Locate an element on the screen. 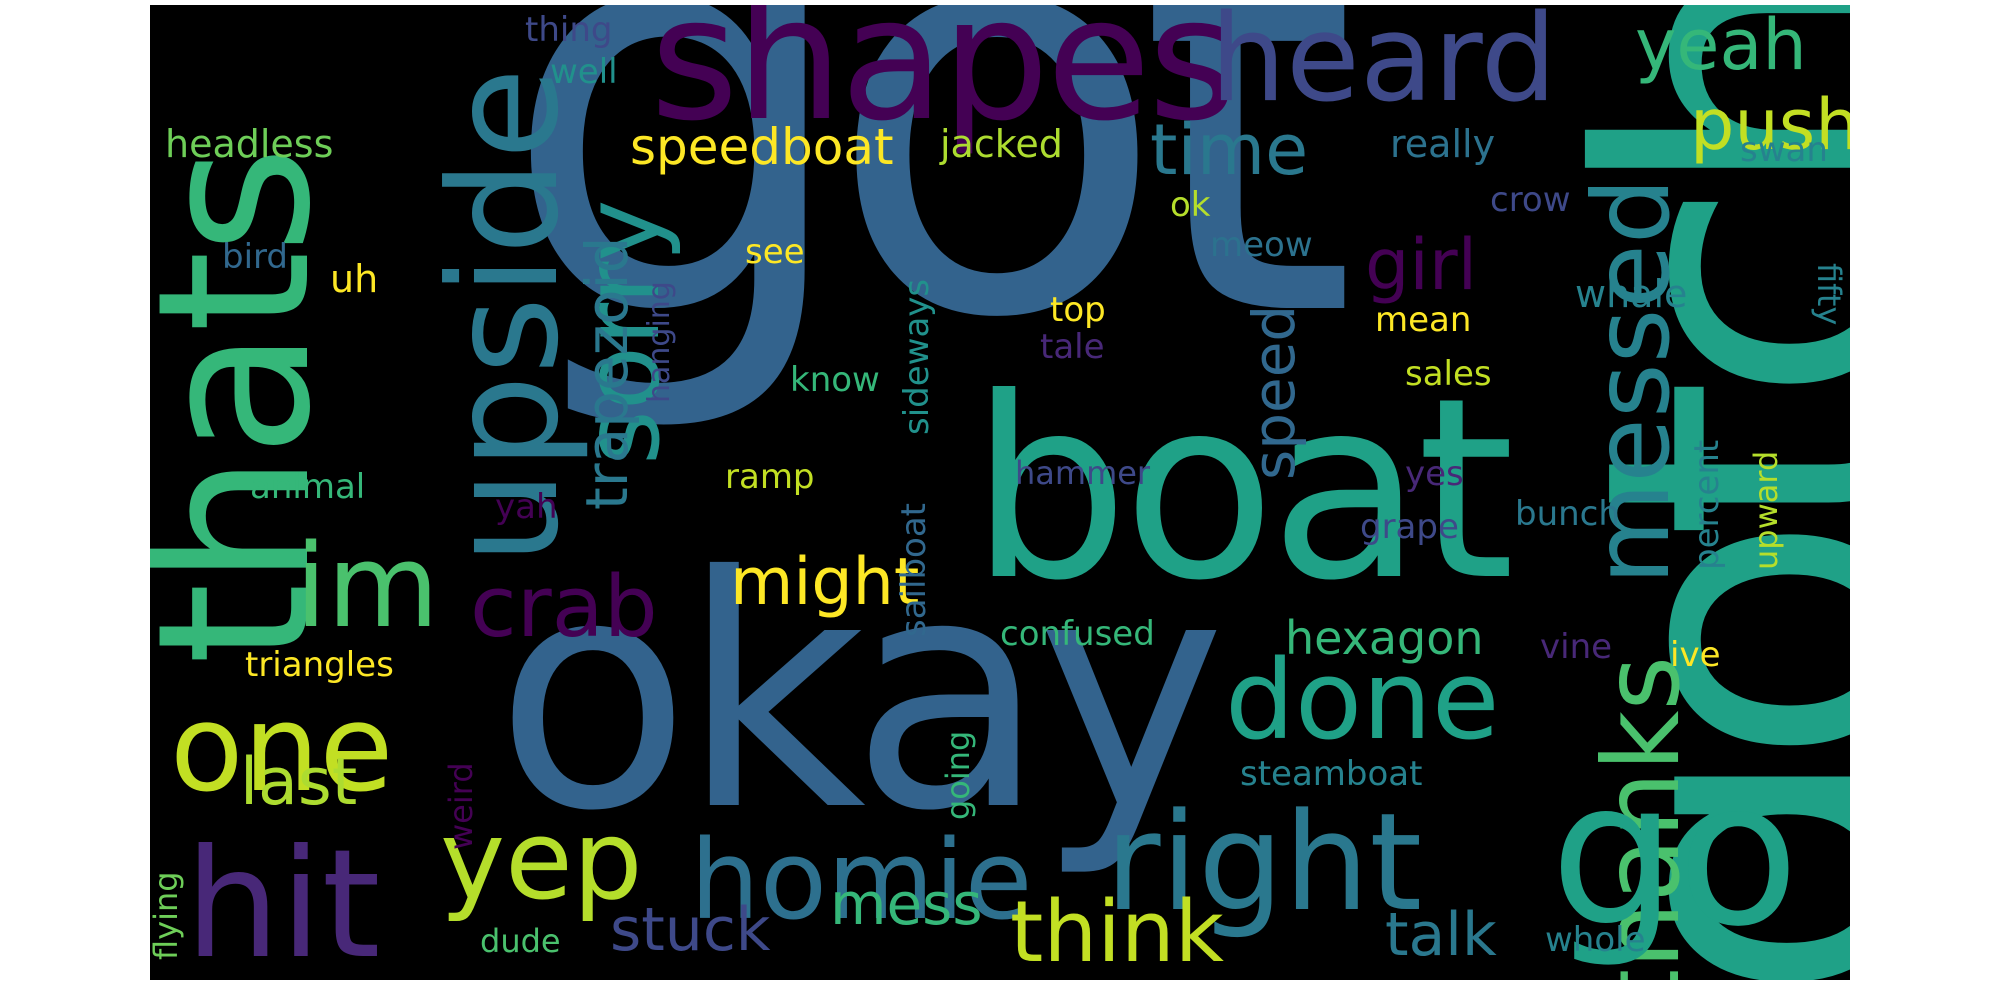  word-top: top is located at coordinates (1078, 310).